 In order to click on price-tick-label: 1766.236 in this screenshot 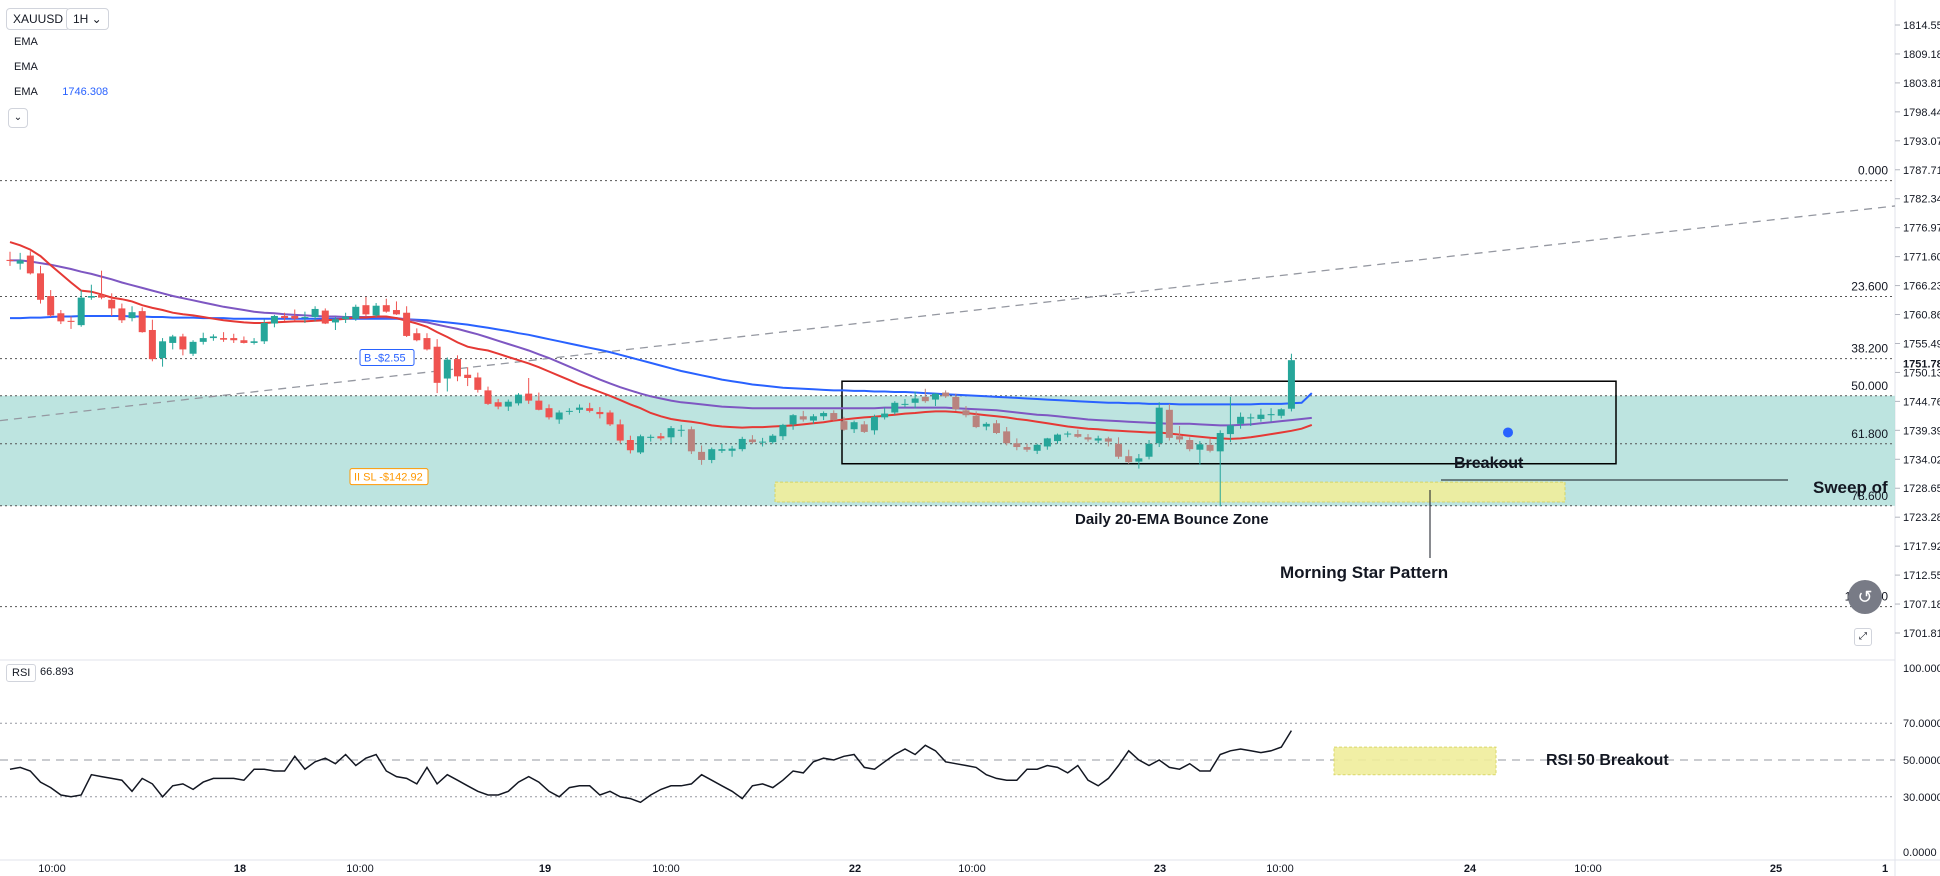, I will do `click(1921, 287)`.